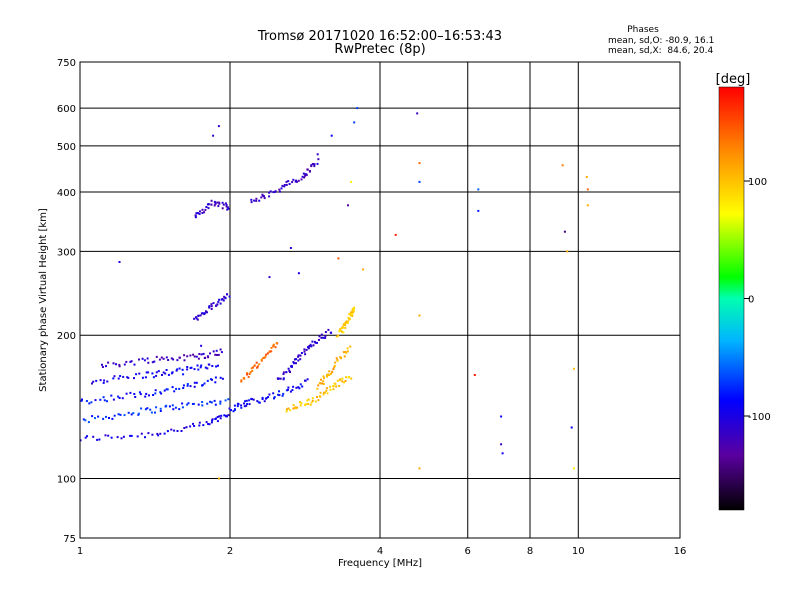  What do you see at coordinates (66, 147) in the screenshot?
I see `y-tick-label: 500` at bounding box center [66, 147].